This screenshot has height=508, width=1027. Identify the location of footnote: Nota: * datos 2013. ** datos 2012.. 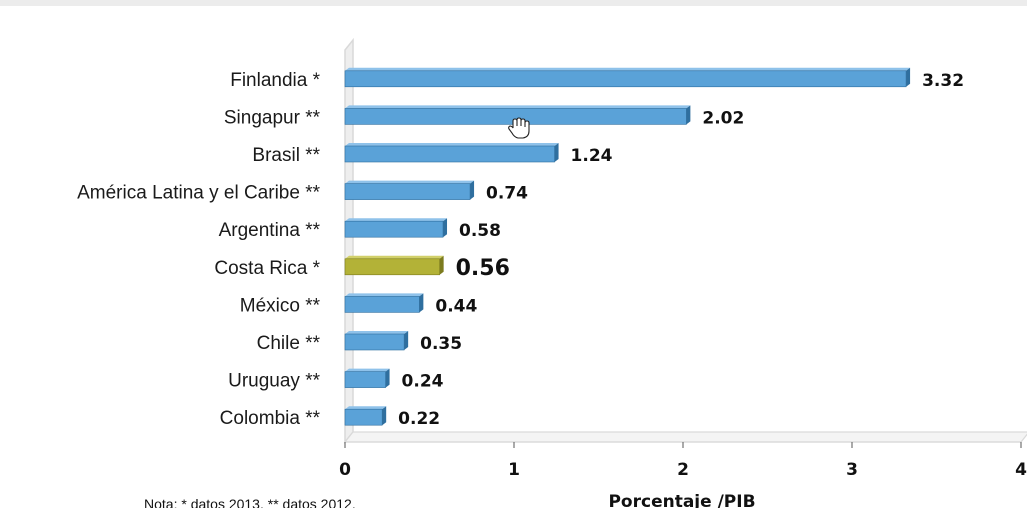
(250, 502).